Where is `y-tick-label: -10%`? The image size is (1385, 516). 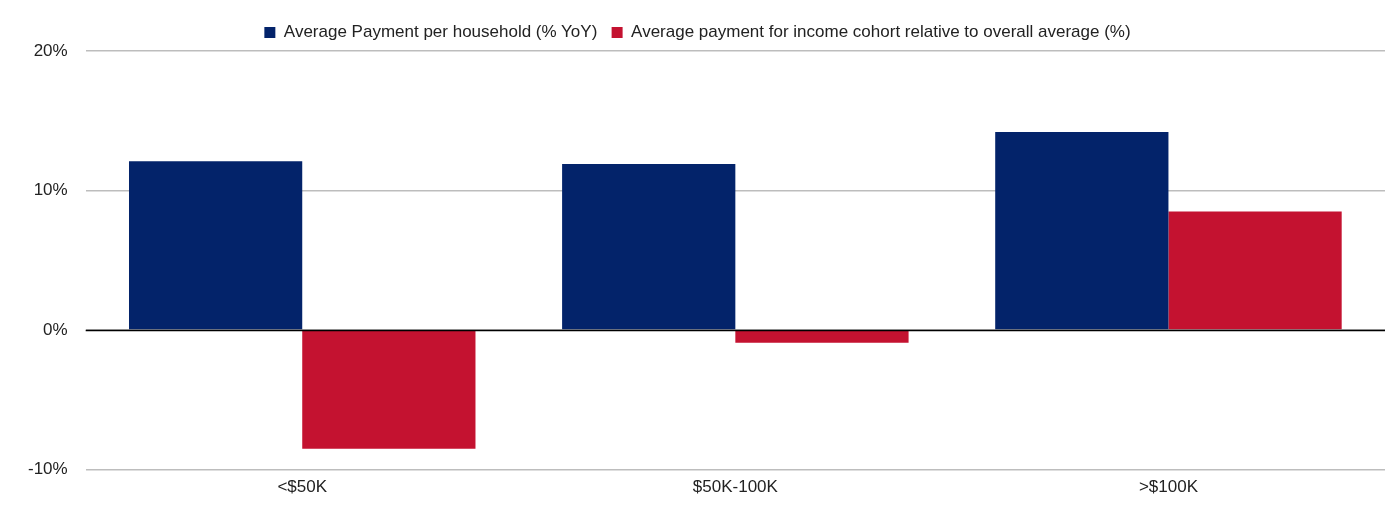
y-tick-label: -10% is located at coordinates (48, 469).